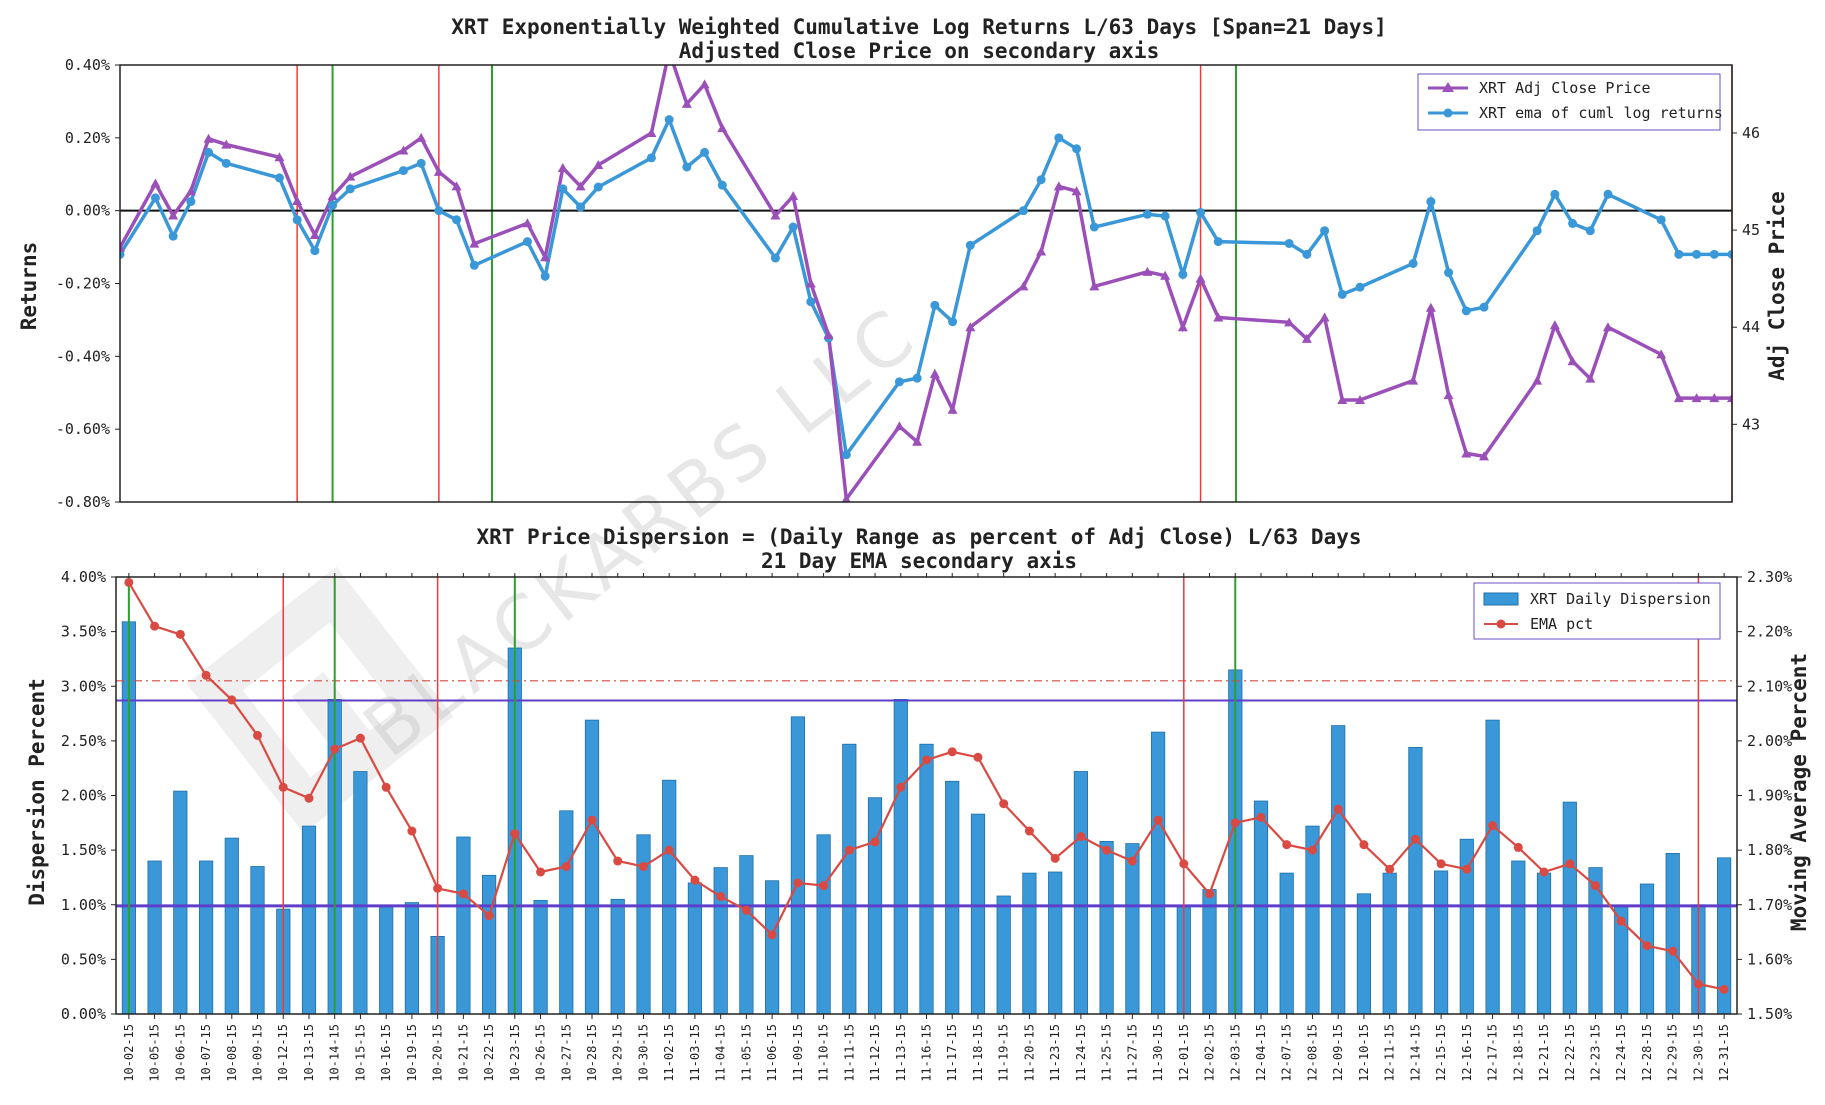 This screenshot has width=1825, height=1105. Describe the element at coordinates (919, 51) in the screenshot. I see `top-chart-subtitle: Adjusted Close Price on secondary axis` at that location.